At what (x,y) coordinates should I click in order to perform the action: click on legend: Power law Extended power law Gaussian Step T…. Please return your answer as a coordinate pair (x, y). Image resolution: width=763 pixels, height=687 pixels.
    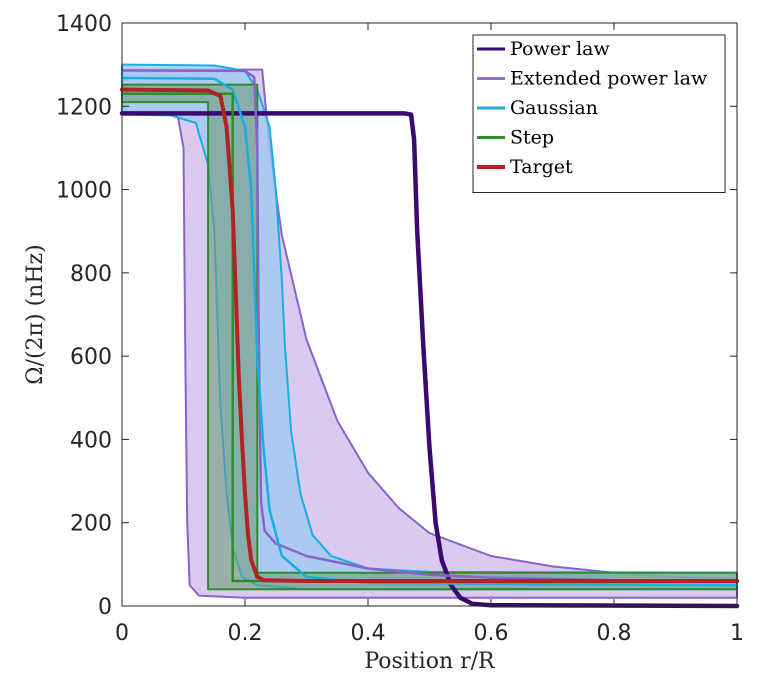
    Looking at the image, I should click on (599, 113).